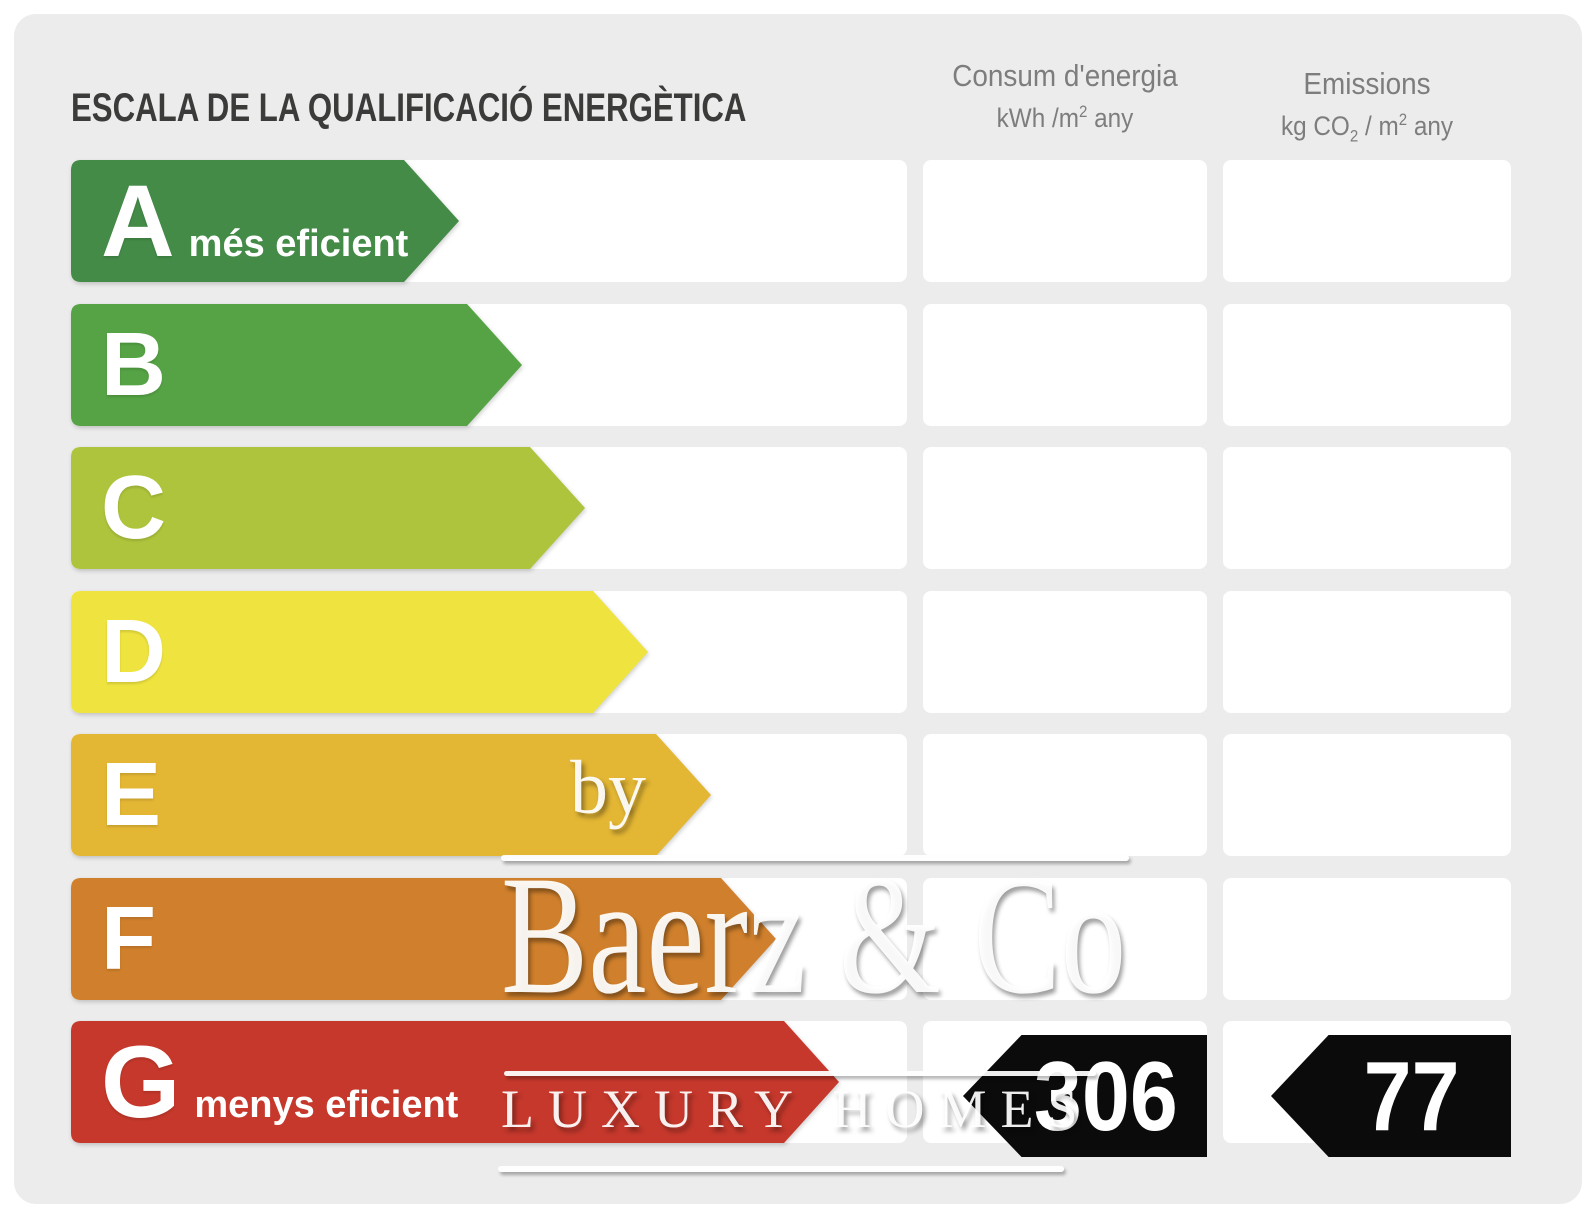  What do you see at coordinates (296, 364) in the screenshot?
I see `grade-arrow-b` at bounding box center [296, 364].